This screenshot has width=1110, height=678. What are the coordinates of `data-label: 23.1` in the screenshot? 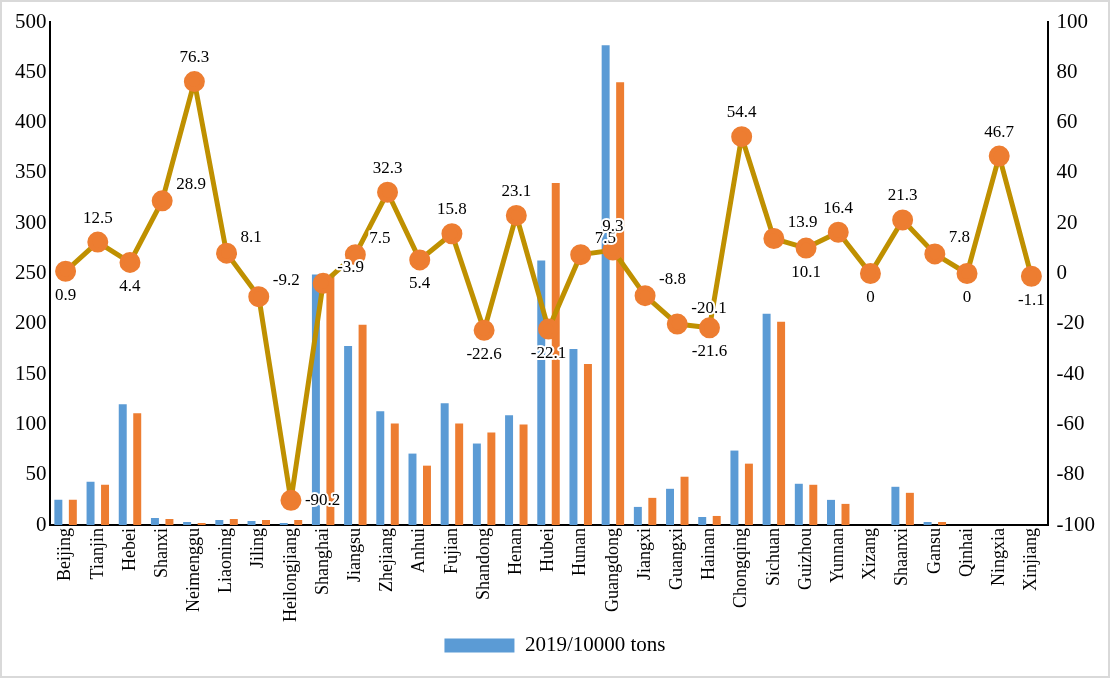 It's located at (516, 190).